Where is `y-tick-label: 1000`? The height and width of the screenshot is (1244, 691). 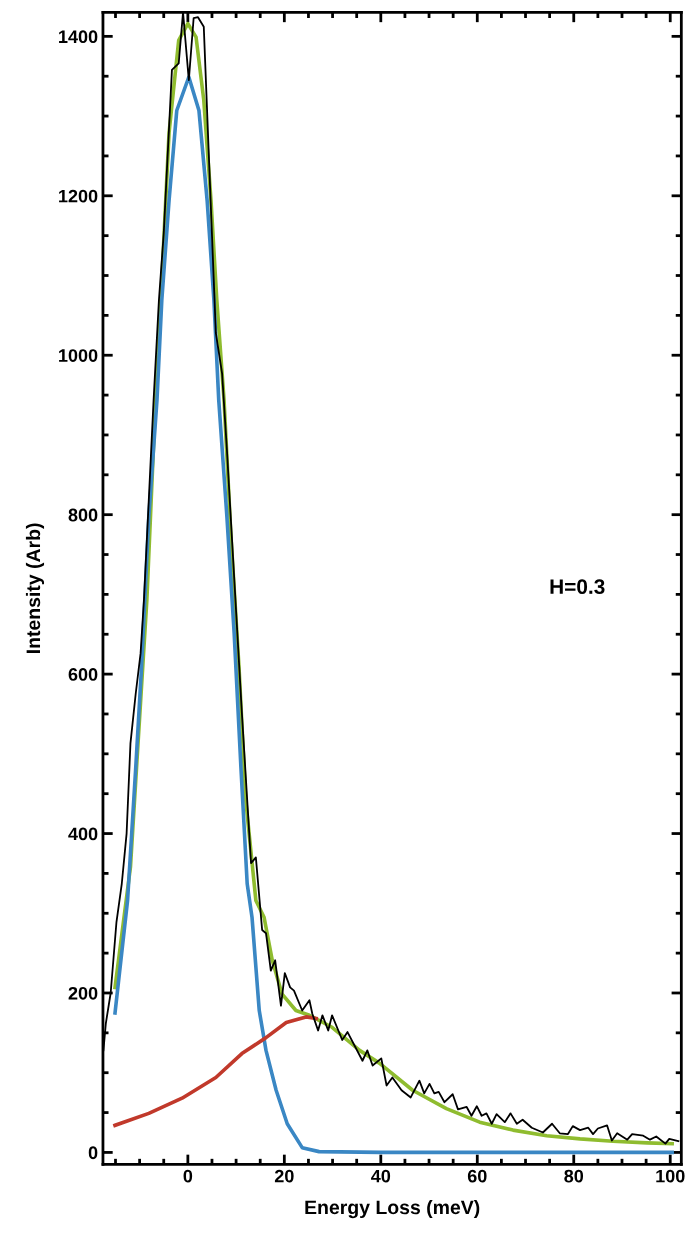 y-tick-label: 1000 is located at coordinates (78, 355).